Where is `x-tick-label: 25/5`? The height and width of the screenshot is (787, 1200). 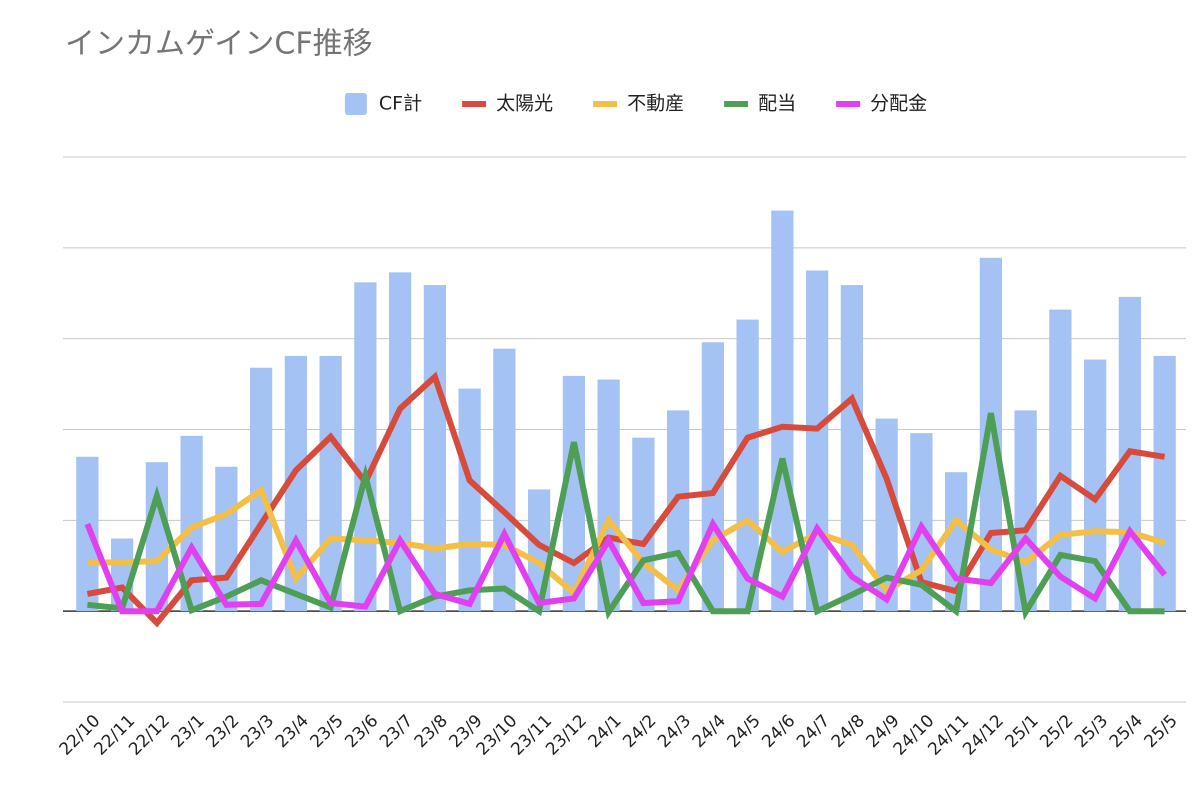
x-tick-label: 25/5 is located at coordinates (1161, 731).